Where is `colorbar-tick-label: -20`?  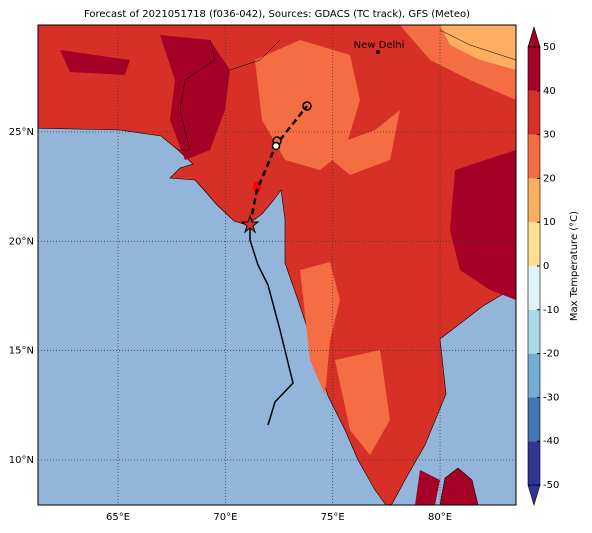
colorbar-tick-label: -20 is located at coordinates (551, 354).